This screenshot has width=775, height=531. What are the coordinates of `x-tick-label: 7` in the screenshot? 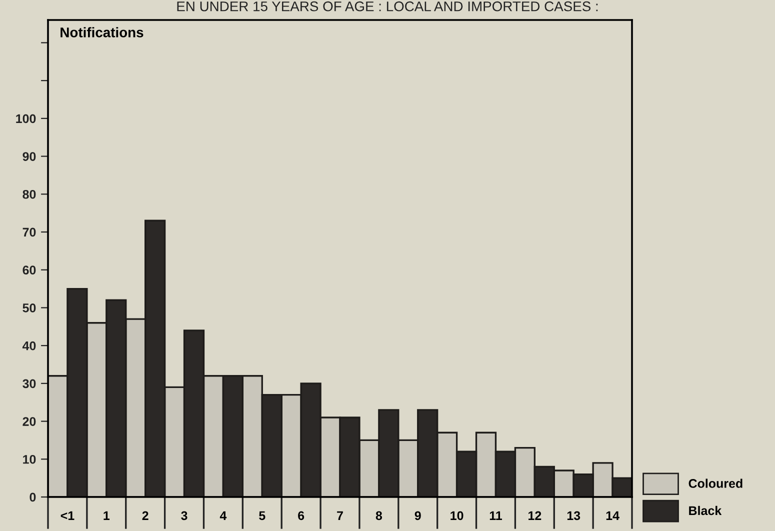 It's located at (340, 515).